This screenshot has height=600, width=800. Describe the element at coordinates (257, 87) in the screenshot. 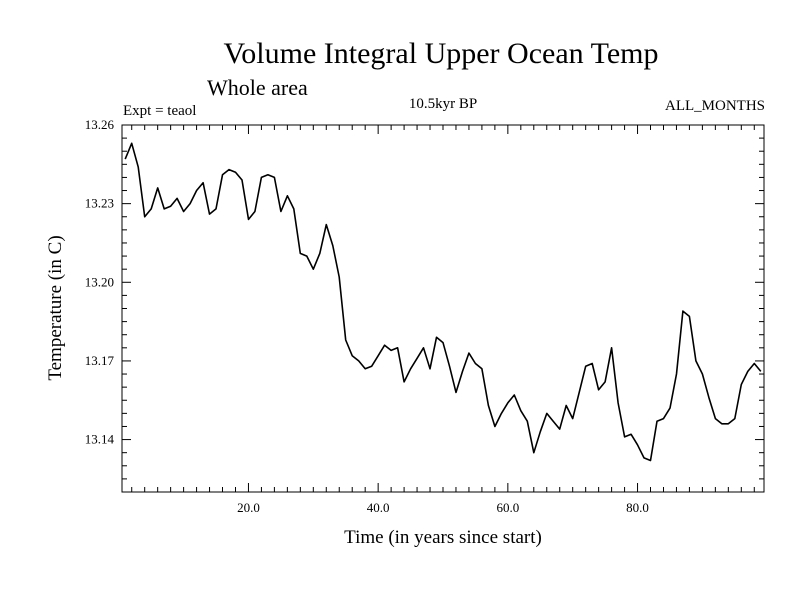

I see `chart-subtitle: Whole area` at that location.